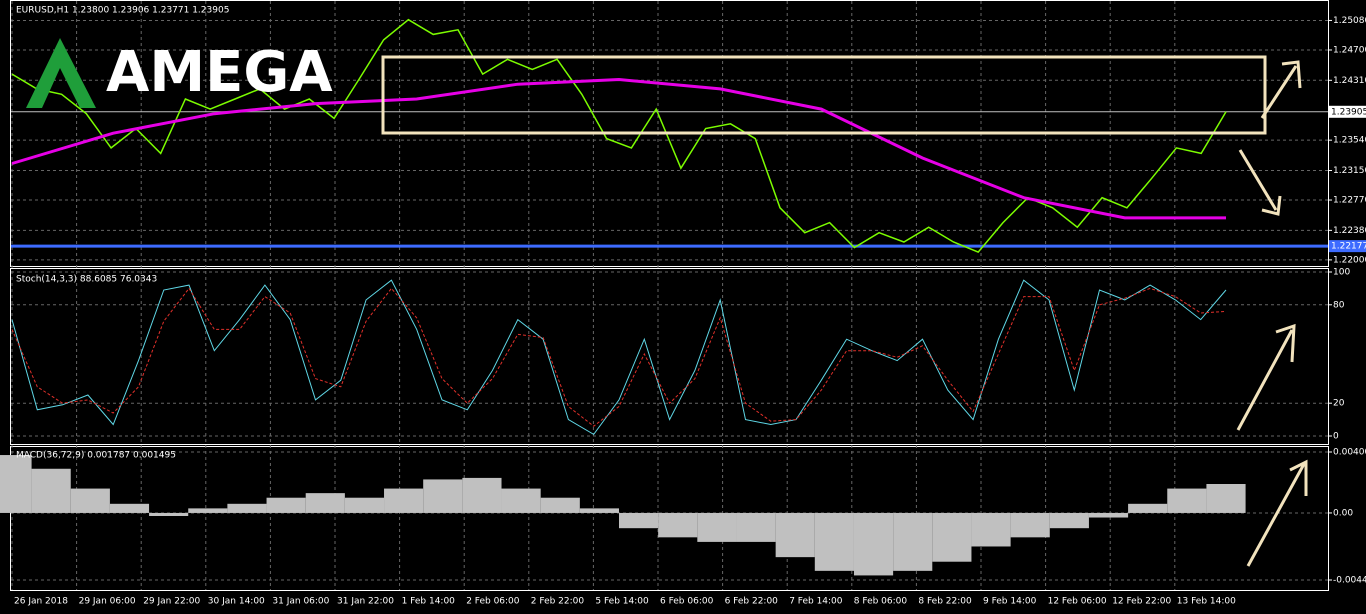 The image size is (1366, 614). Describe the element at coordinates (1206, 602) in the screenshot. I see `x-tick-label: 13 Feb 14:00` at that location.